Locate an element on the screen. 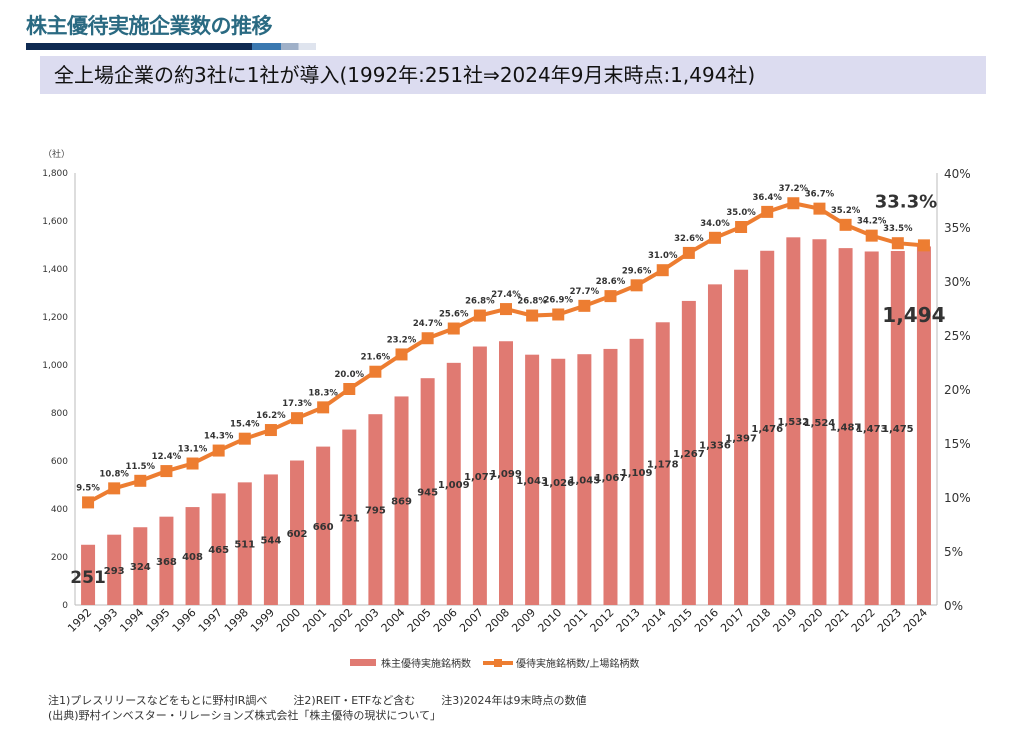 The image size is (1024, 736). bar-2021 is located at coordinates (845, 426).